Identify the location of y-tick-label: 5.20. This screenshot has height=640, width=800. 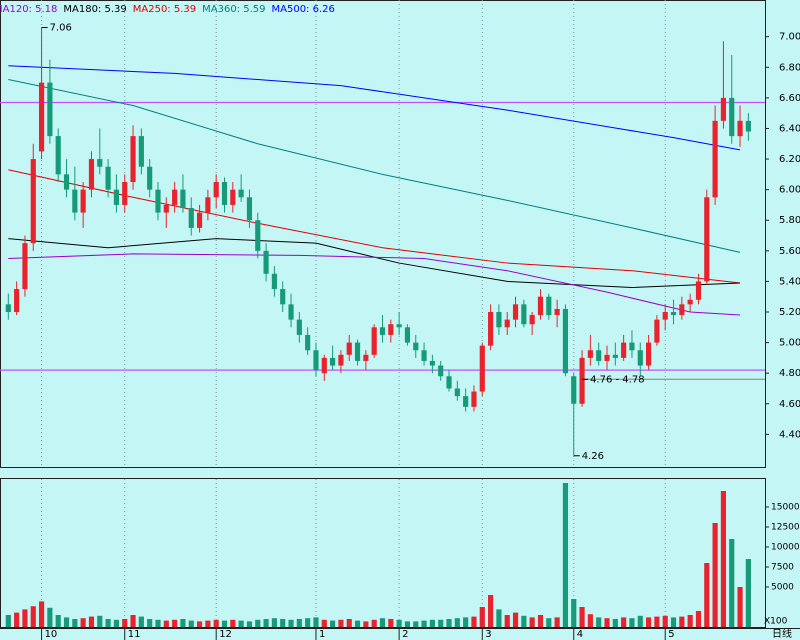
(789, 312).